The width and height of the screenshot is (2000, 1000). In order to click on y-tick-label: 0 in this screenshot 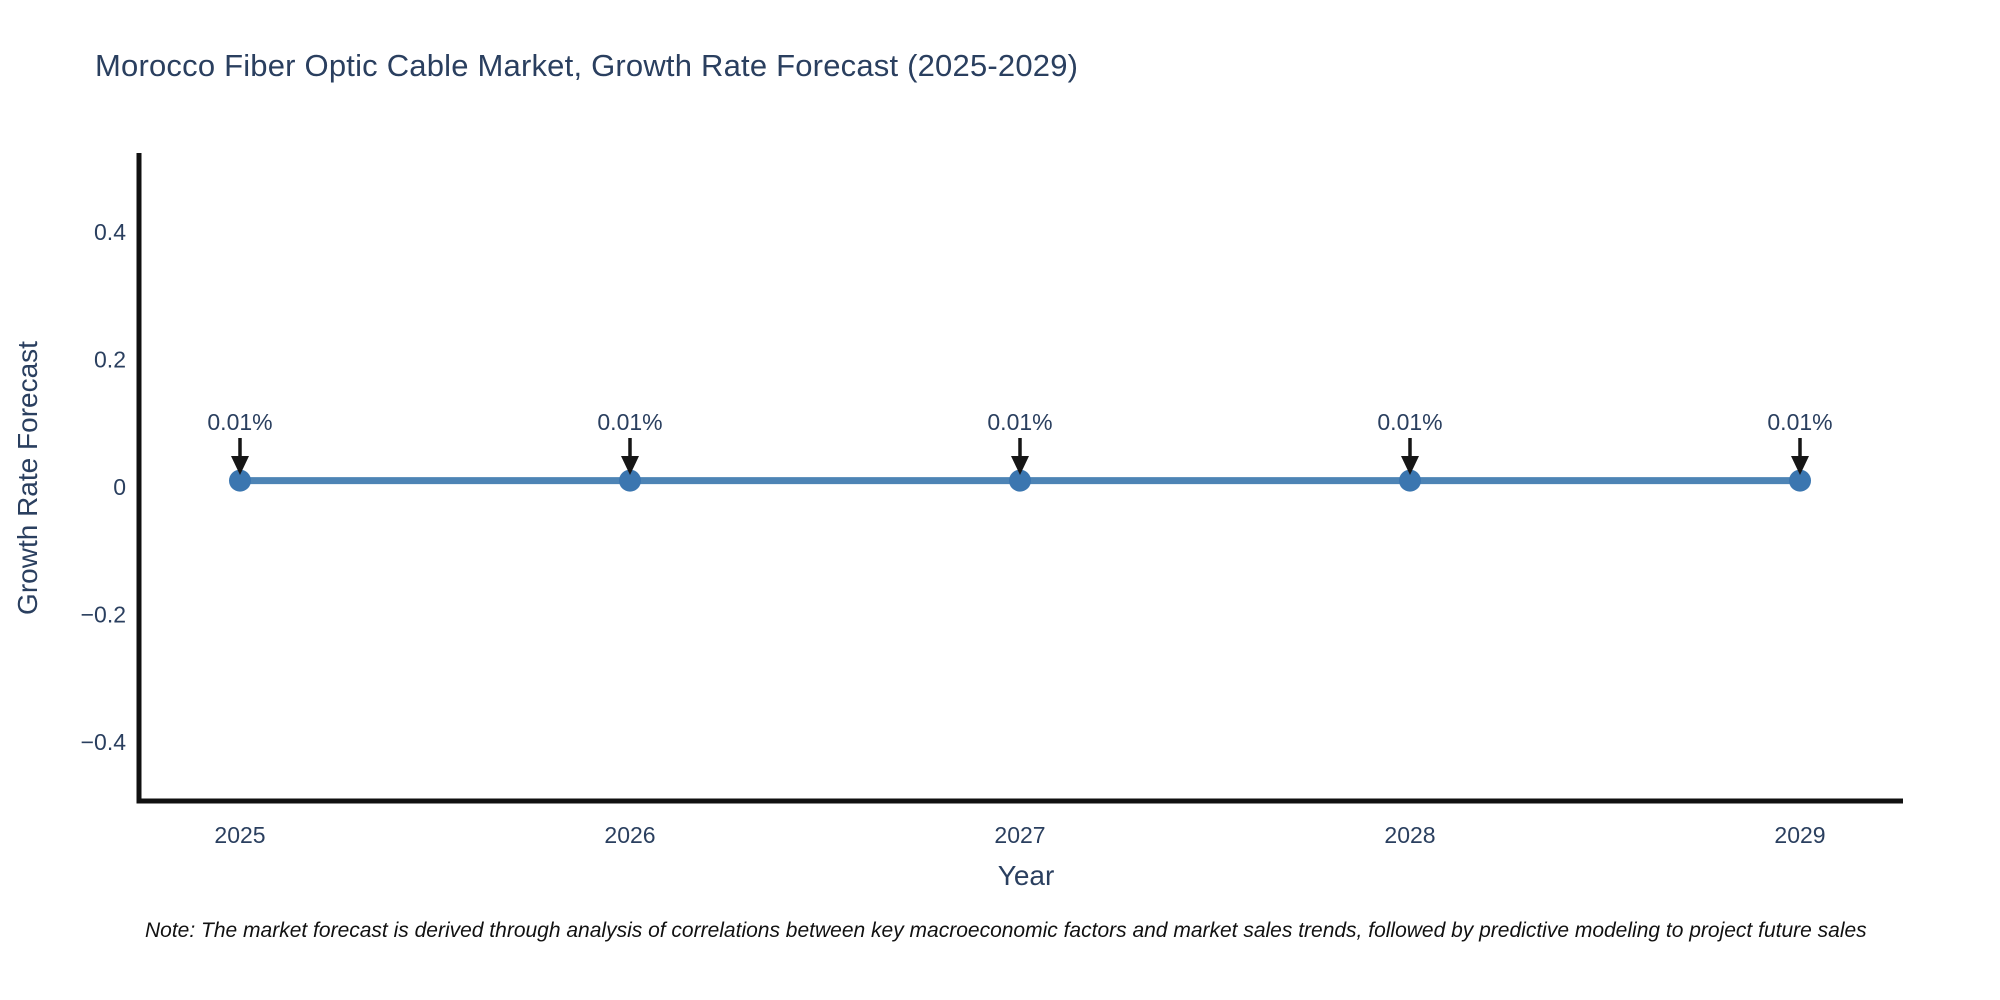, I will do `click(119, 487)`.